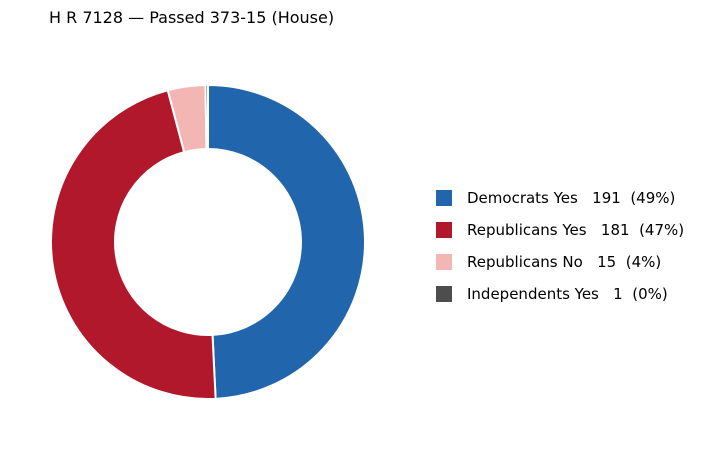 The image size is (712, 450). What do you see at coordinates (192, 17) in the screenshot?
I see `chart-title: H R 7128 — Passed 373-15 (House)` at bounding box center [192, 17].